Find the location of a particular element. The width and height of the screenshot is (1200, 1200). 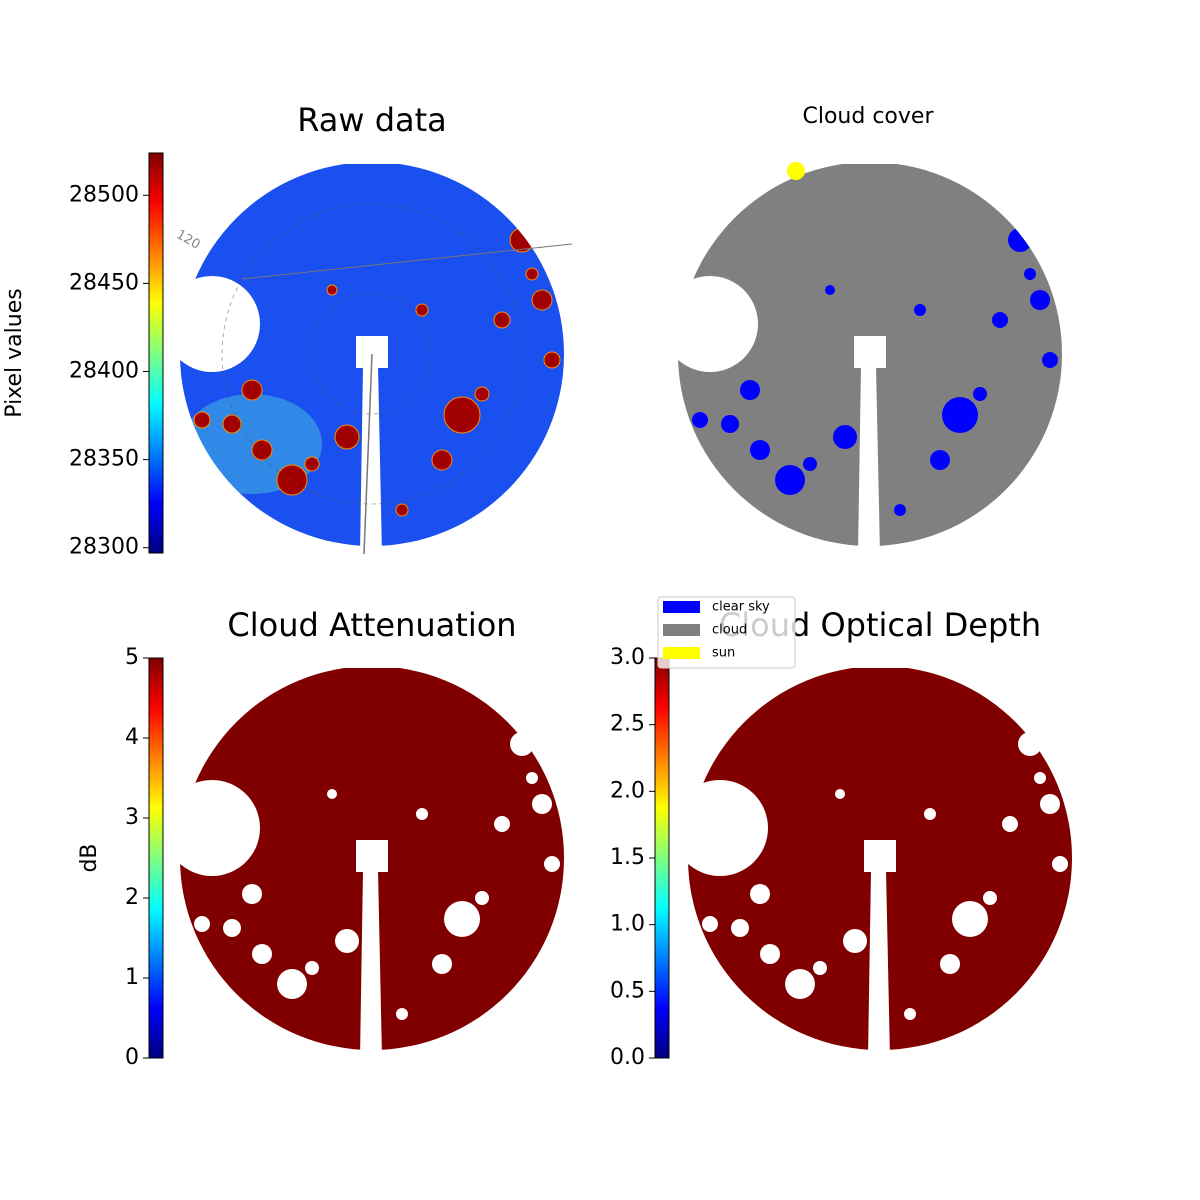

polar-grid is located at coordinates (372, 354).